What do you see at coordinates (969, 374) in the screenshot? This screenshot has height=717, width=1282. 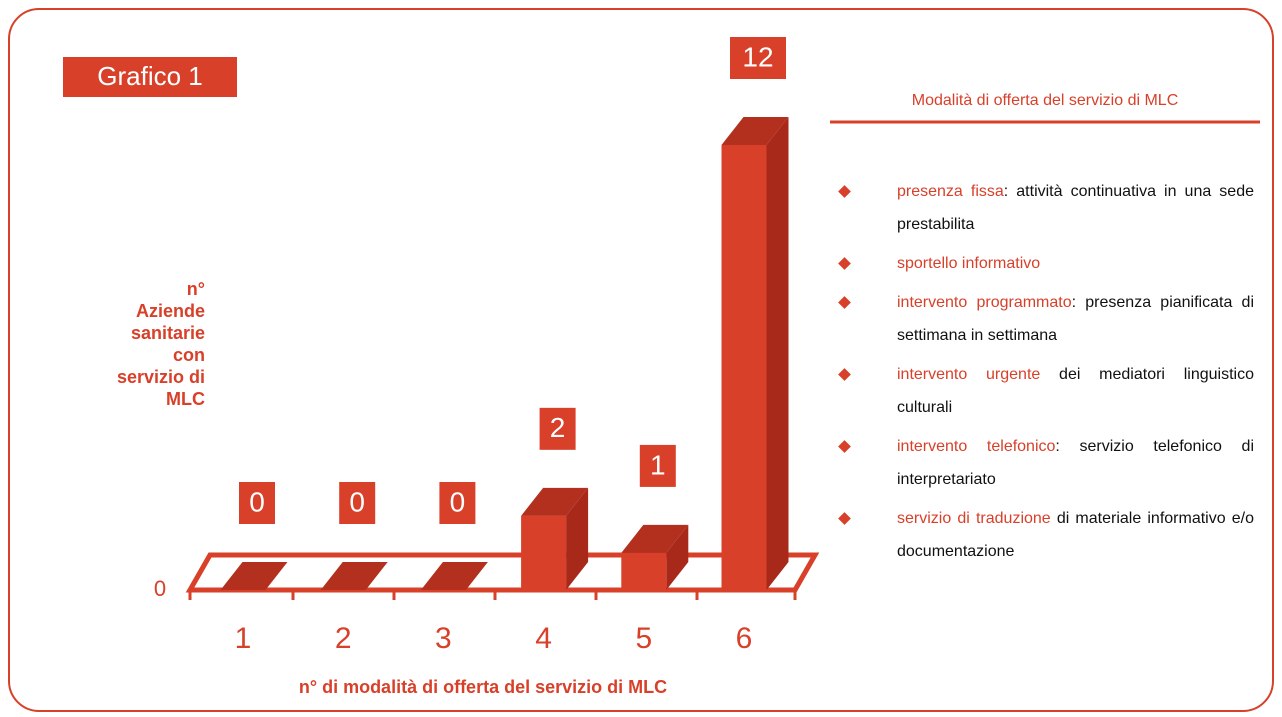 I see `mode-term: intervento urgente` at bounding box center [969, 374].